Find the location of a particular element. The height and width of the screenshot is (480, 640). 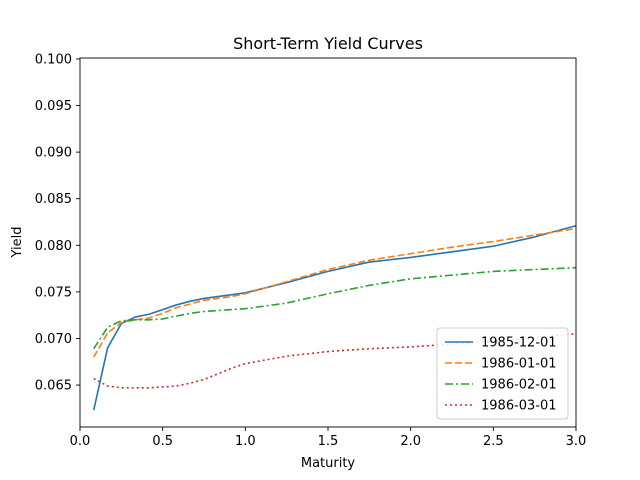

chart-title: Short-Term Yield Curves is located at coordinates (328, 43).